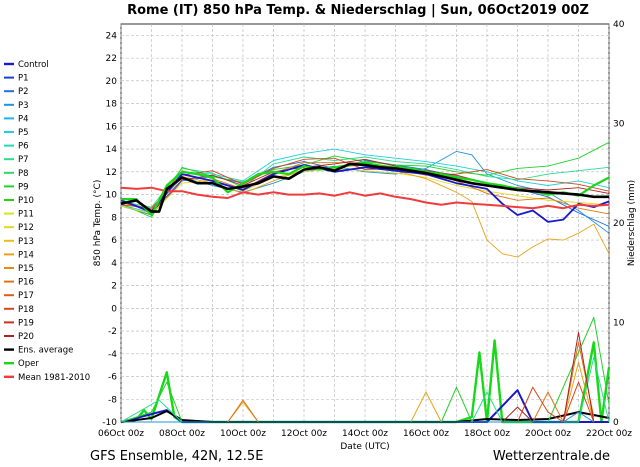 The height and width of the screenshot is (467, 640). What do you see at coordinates (112, 196) in the screenshot?
I see `y-tick-label: 10` at bounding box center [112, 196].